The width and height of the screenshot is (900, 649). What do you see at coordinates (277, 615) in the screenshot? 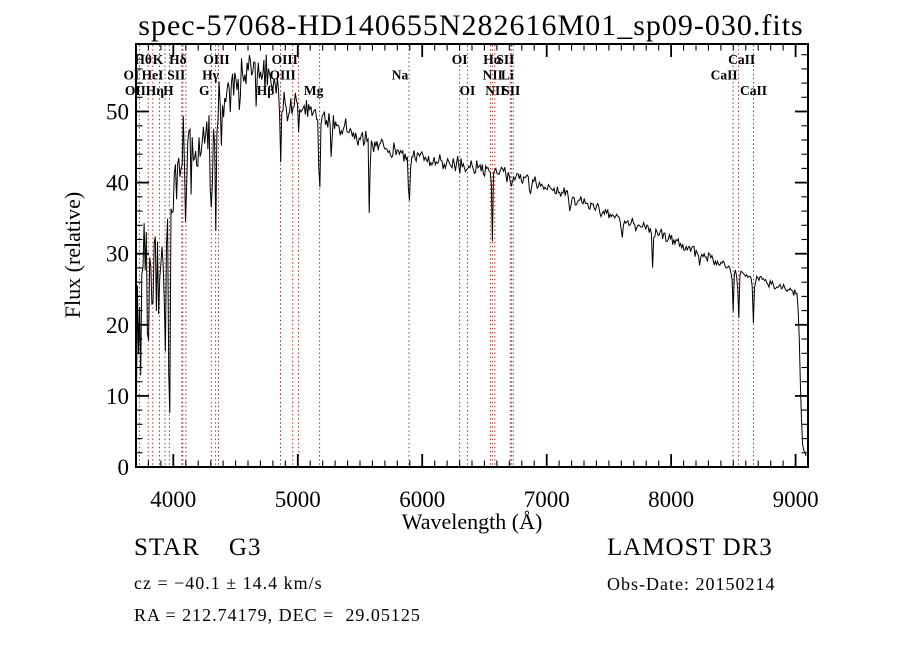
I see `ra-dec-text: RA = 212.74179, DEC = 29.05125` at bounding box center [277, 615].